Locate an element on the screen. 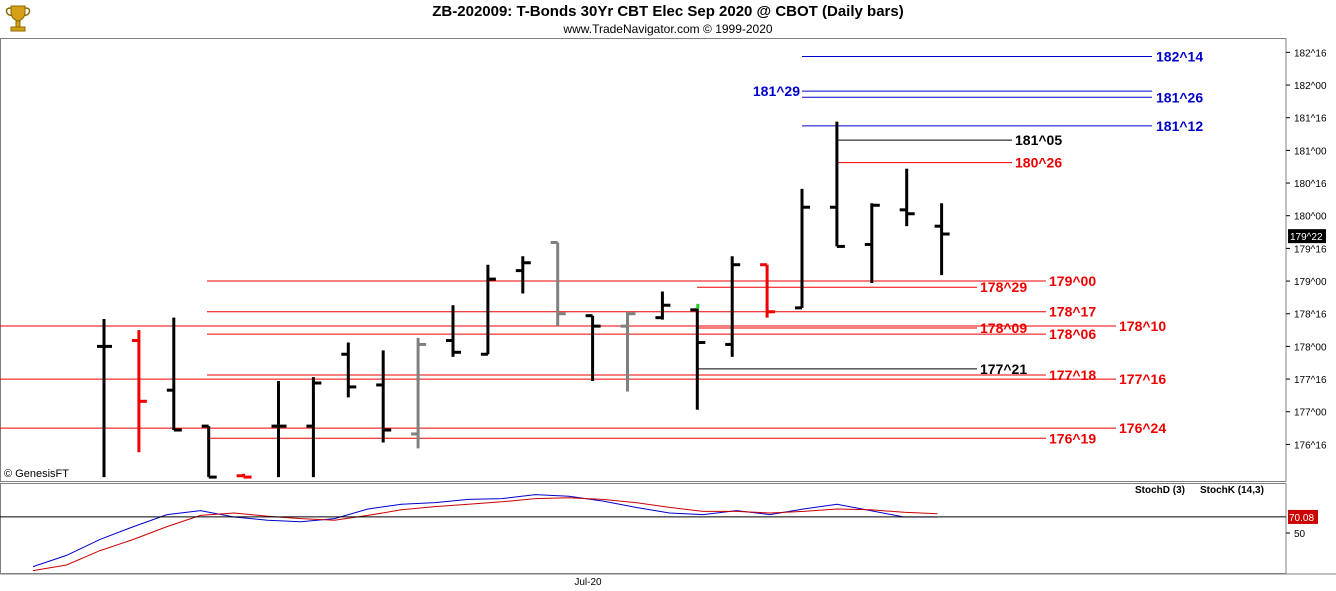 This screenshot has height=591, width=1336. stoch-last-value-box is located at coordinates (1303, 516).